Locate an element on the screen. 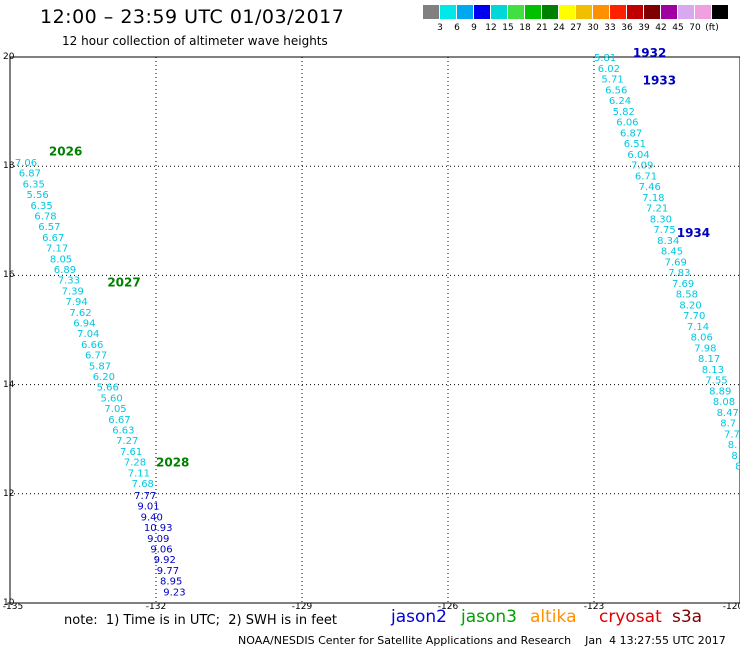 Image resolution: width=740 pixels, height=650 pixels. latitude-label: 16 is located at coordinates (9, 275).